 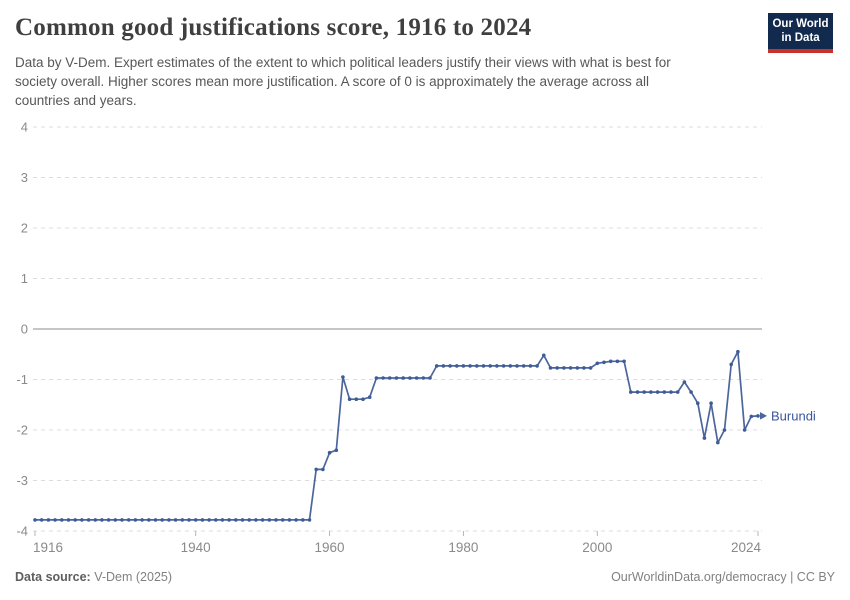 What do you see at coordinates (723, 577) in the screenshot?
I see `credit-link: OurWorldinData.org/democracy | CC BY` at bounding box center [723, 577].